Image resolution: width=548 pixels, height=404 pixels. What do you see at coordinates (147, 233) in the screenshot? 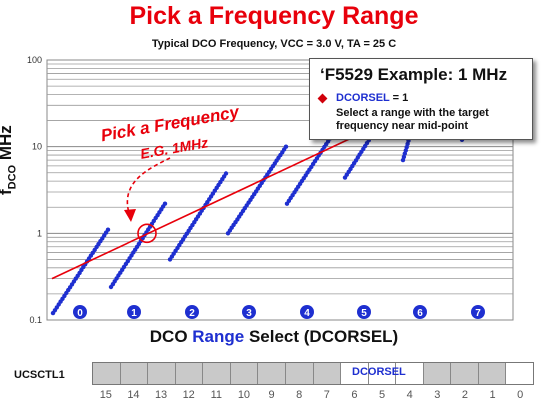
I see `highlight-circle` at bounding box center [147, 233].